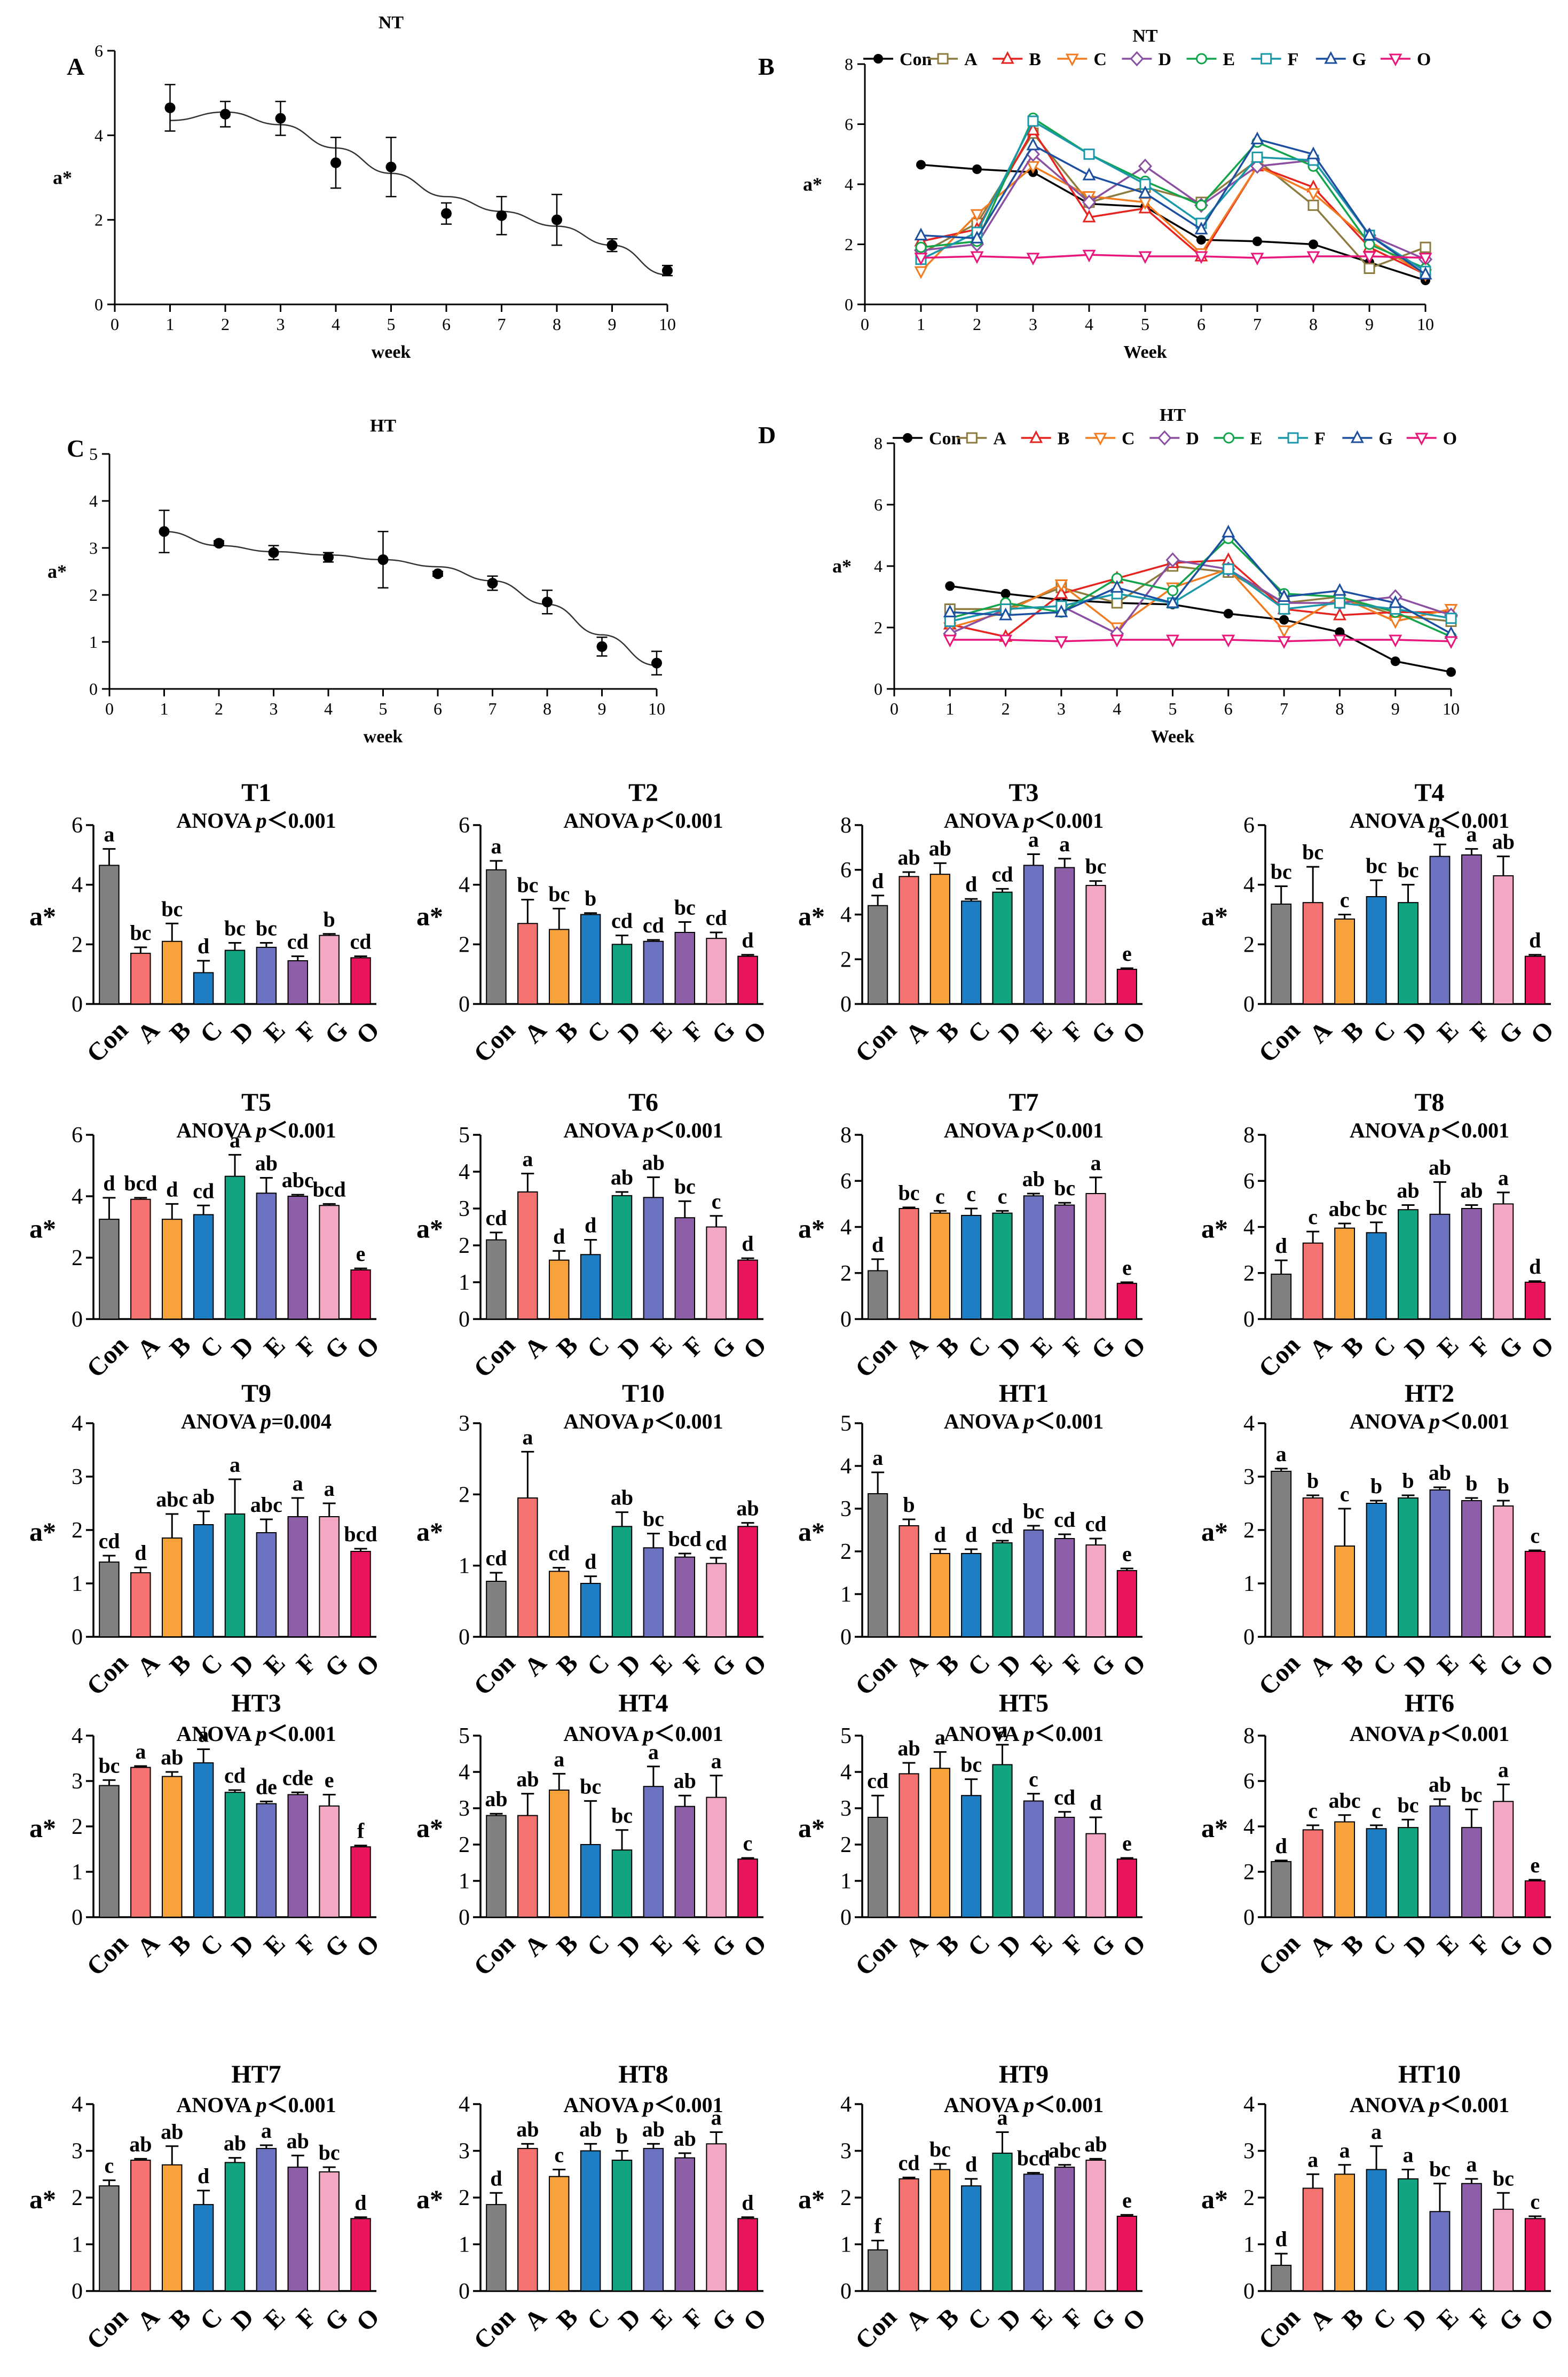 This screenshot has width=1568, height=2377. I want to click on panel-letter: B, so click(766, 66).